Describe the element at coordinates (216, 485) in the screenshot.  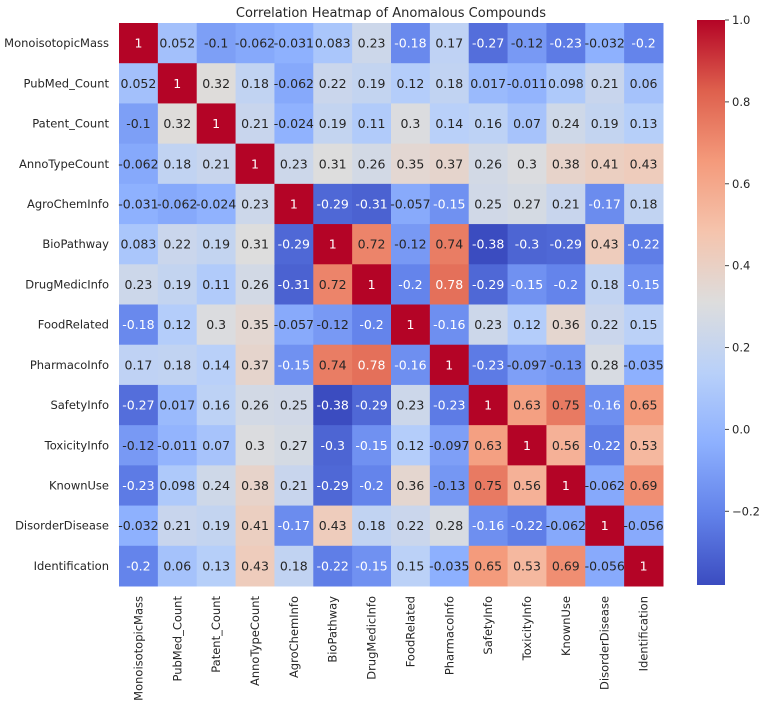
I see `cell-value-label: 0.24` at that location.